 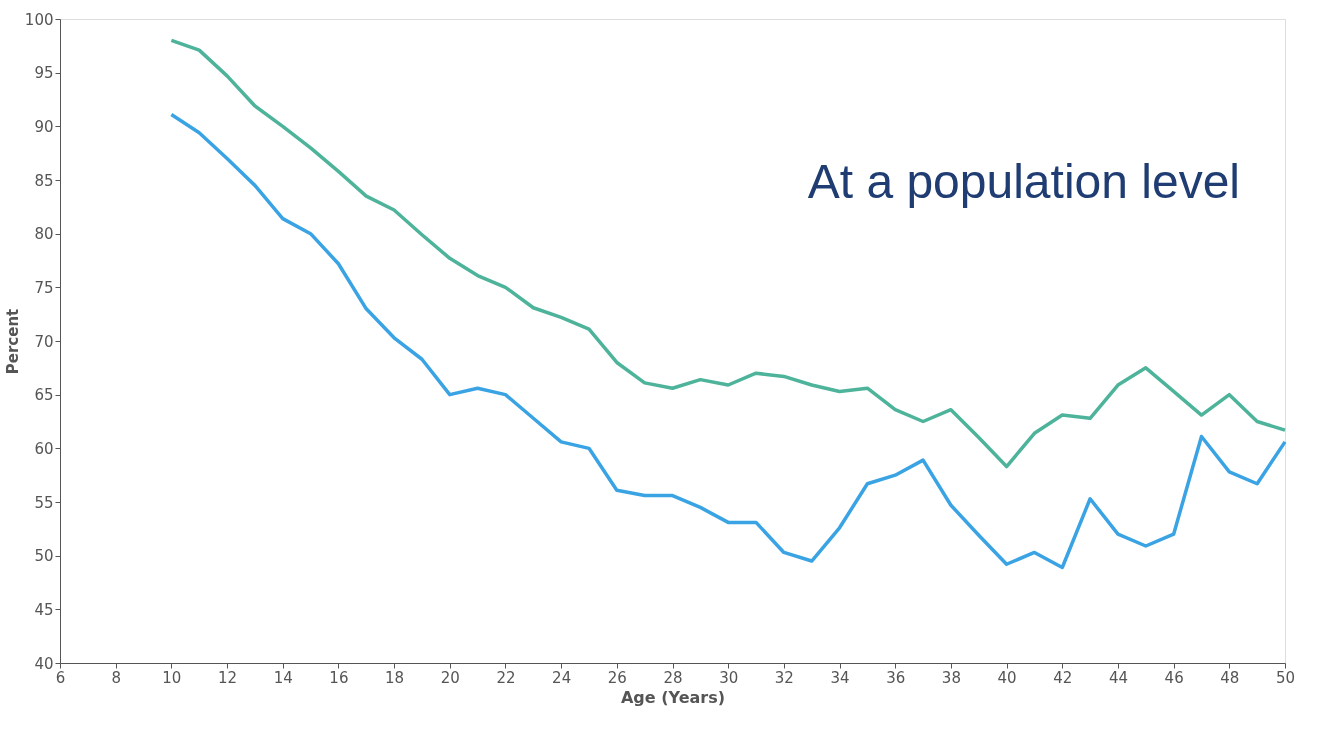 I want to click on x-tick-label: 36, so click(x=896, y=677).